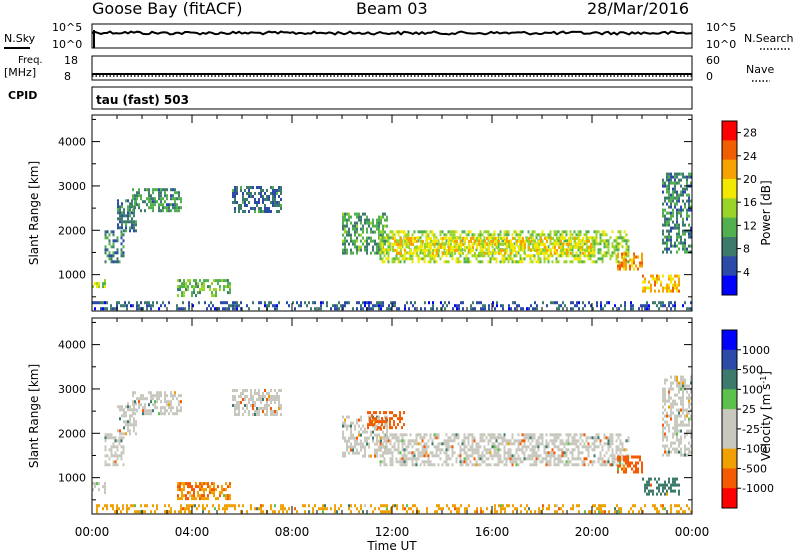 The height and width of the screenshot is (554, 800). Describe the element at coordinates (392, 98) in the screenshot. I see `cpid-strip-frame` at that location.